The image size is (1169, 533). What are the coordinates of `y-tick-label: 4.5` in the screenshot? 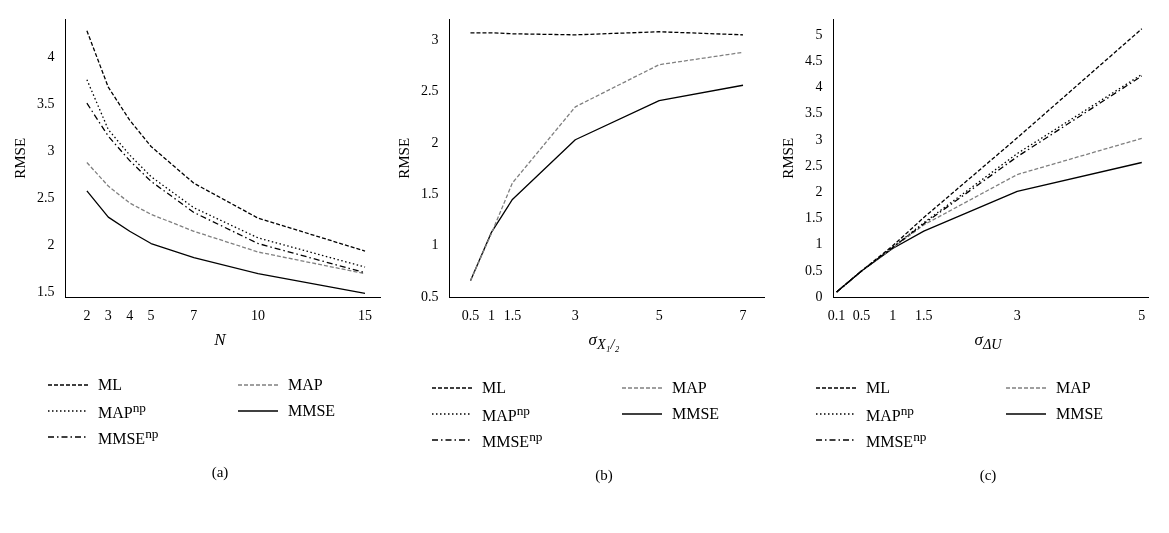 It's located at (814, 60).